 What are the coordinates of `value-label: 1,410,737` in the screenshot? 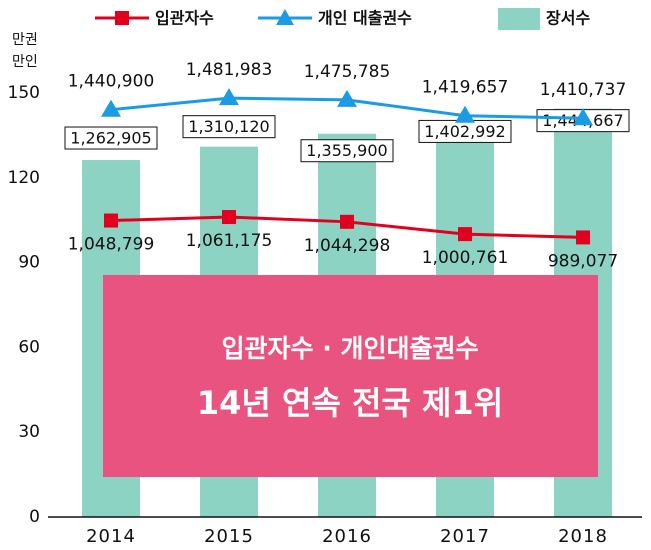 It's located at (583, 90).